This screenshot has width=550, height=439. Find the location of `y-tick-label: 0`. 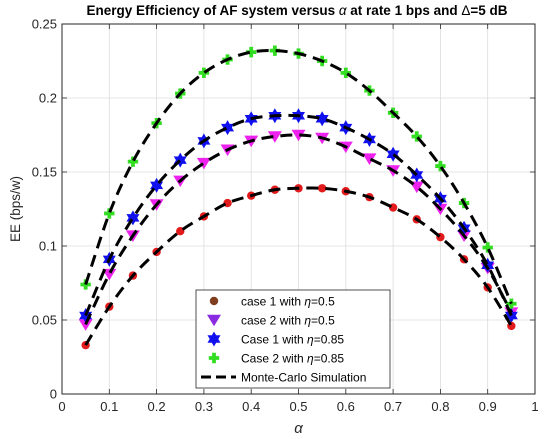

y-tick-label: 0 is located at coordinates (53, 394).